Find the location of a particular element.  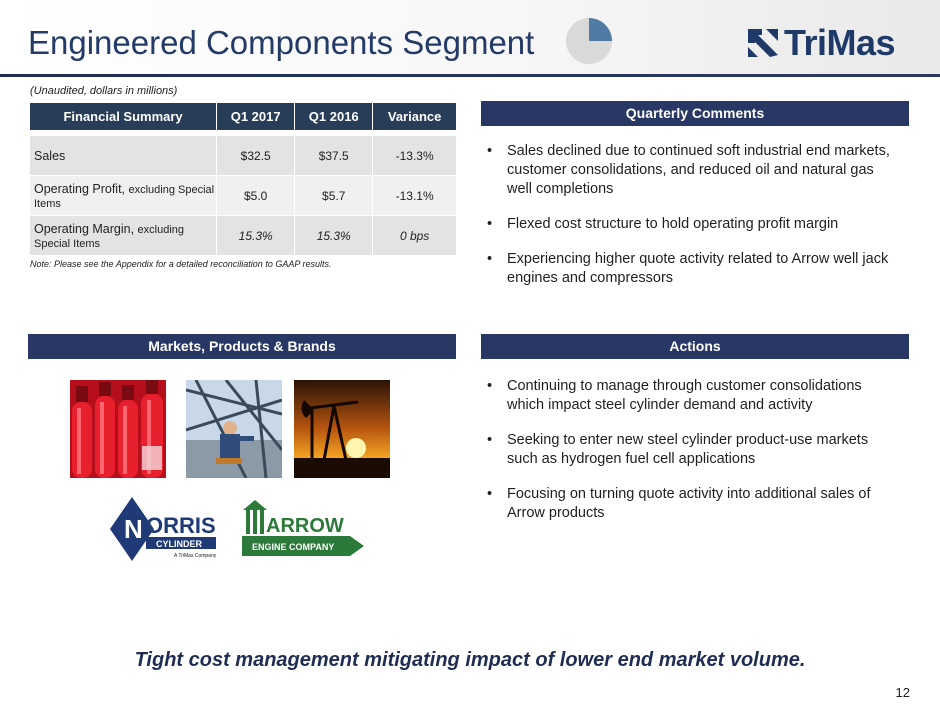

norris-logo-sub: CYLINDER is located at coordinates (179, 544).